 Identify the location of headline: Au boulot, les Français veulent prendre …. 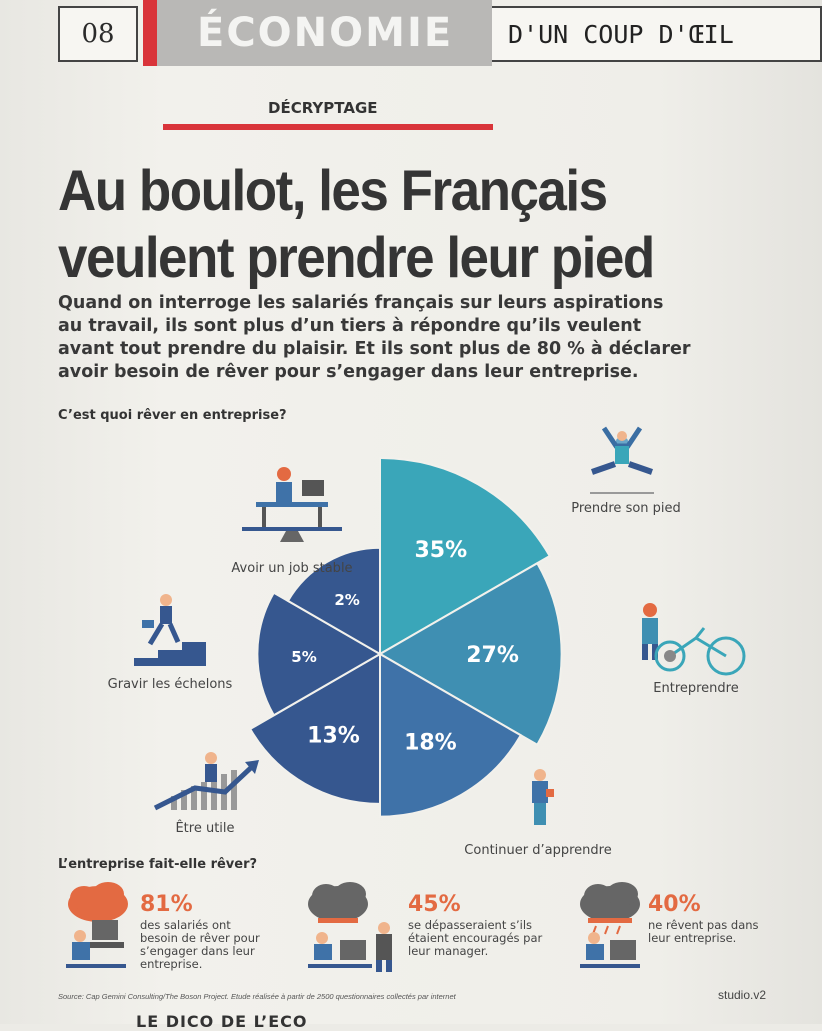
(398, 225).